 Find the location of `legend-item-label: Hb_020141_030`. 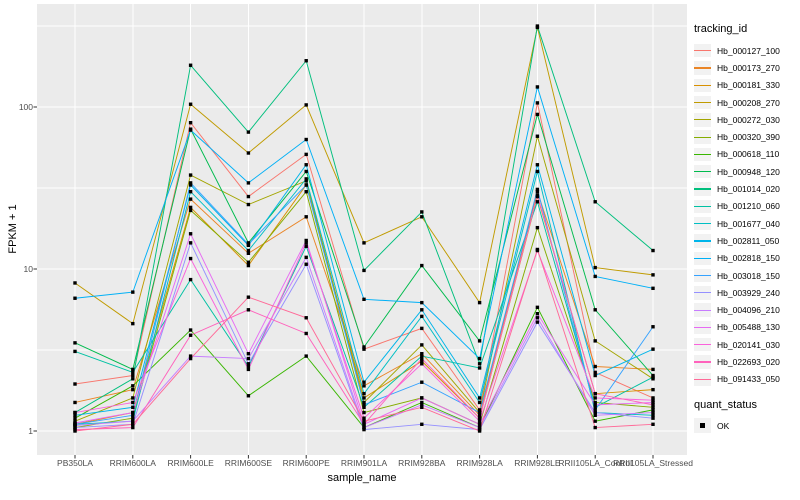

legend-item-label: Hb_020141_030 is located at coordinates (748, 344).